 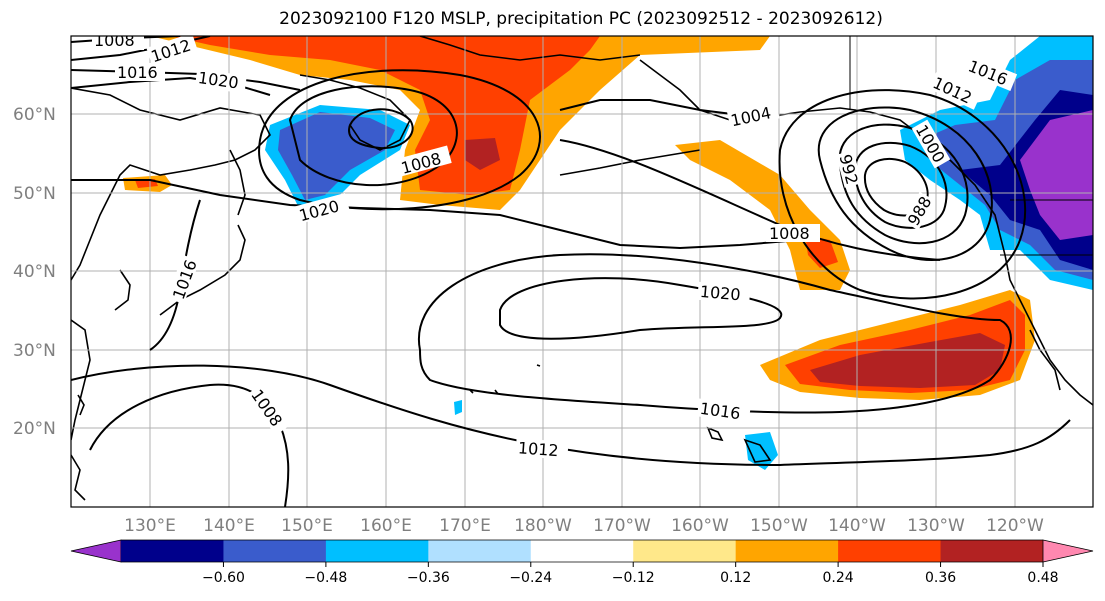 I want to click on lat-label-40n: 40°N, so click(x=34, y=272).